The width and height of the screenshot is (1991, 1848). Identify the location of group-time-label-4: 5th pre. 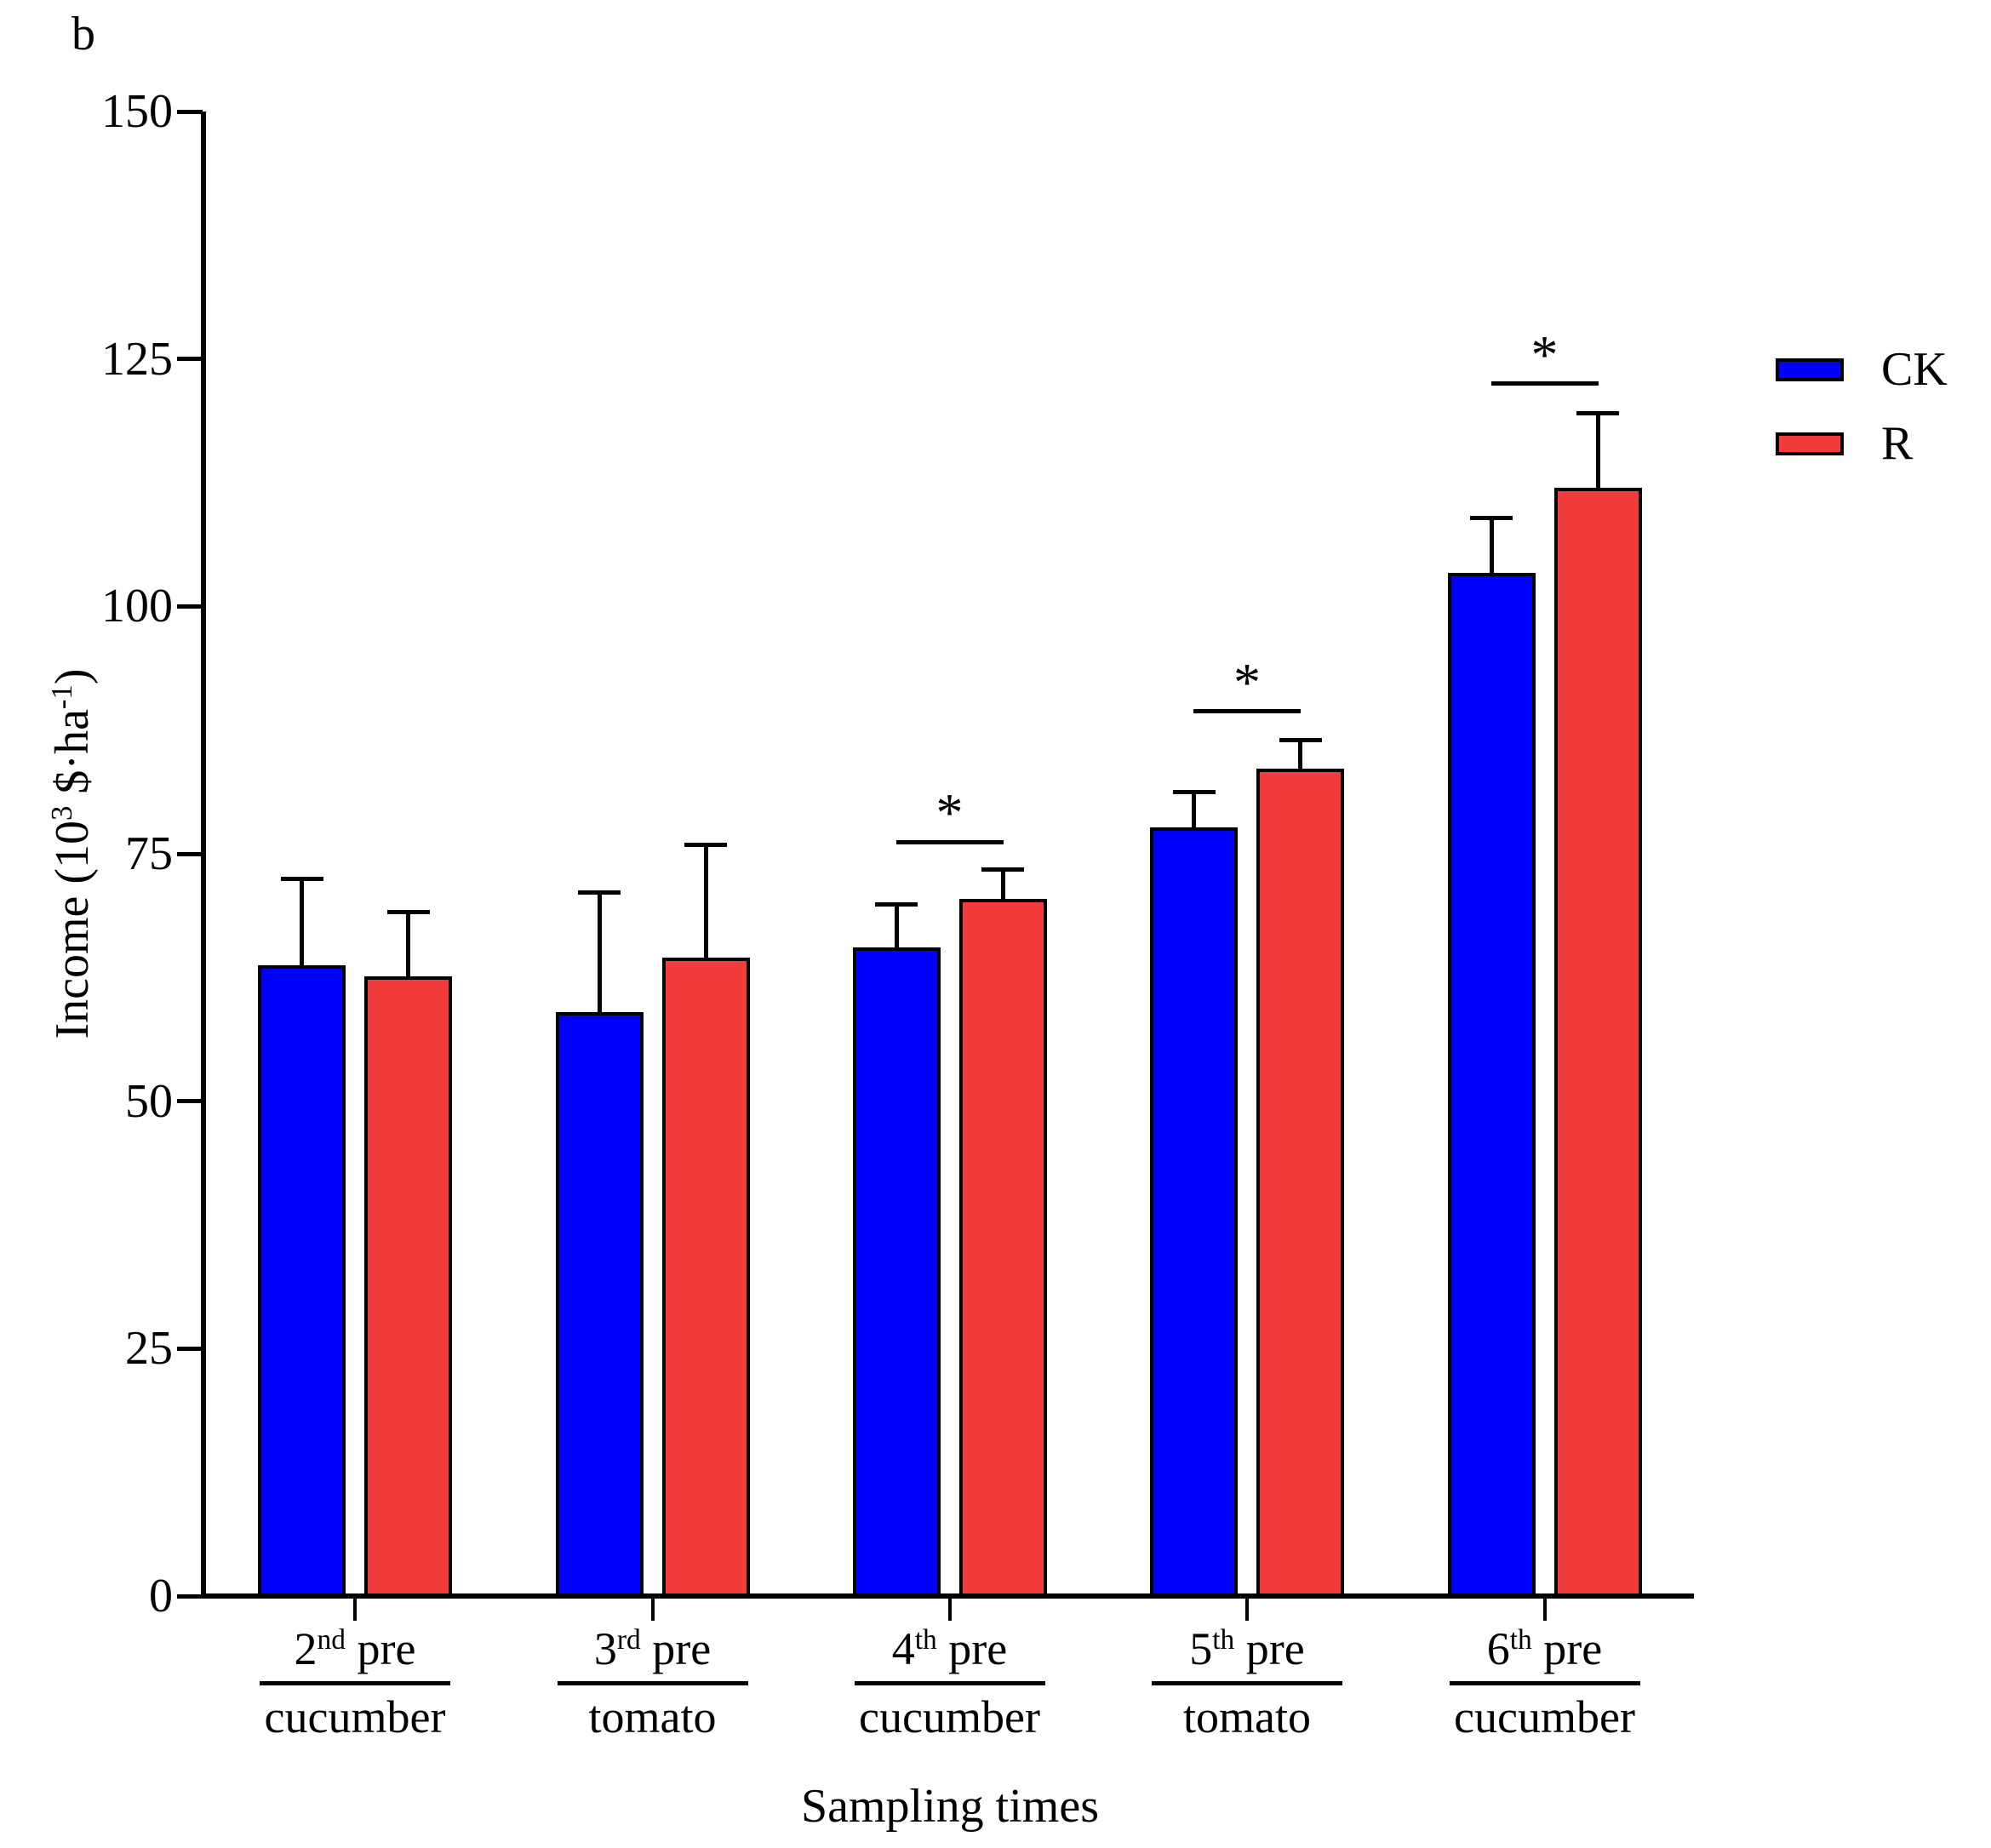
(1247, 1648).